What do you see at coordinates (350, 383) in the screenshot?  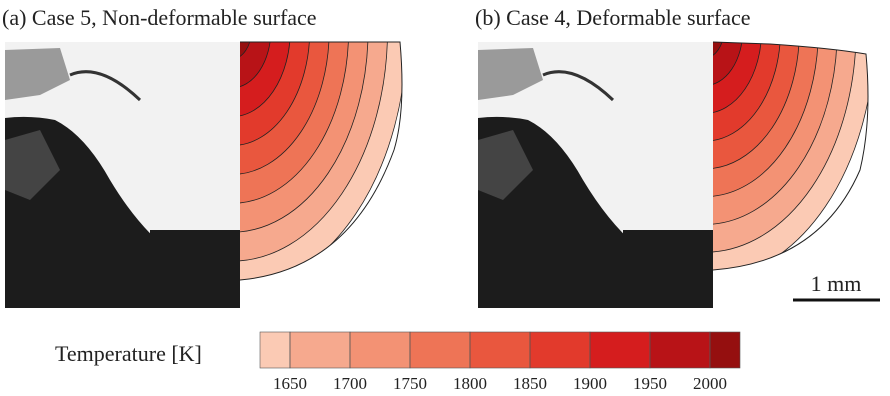 I see `colorbar-tick-label: 1700` at bounding box center [350, 383].